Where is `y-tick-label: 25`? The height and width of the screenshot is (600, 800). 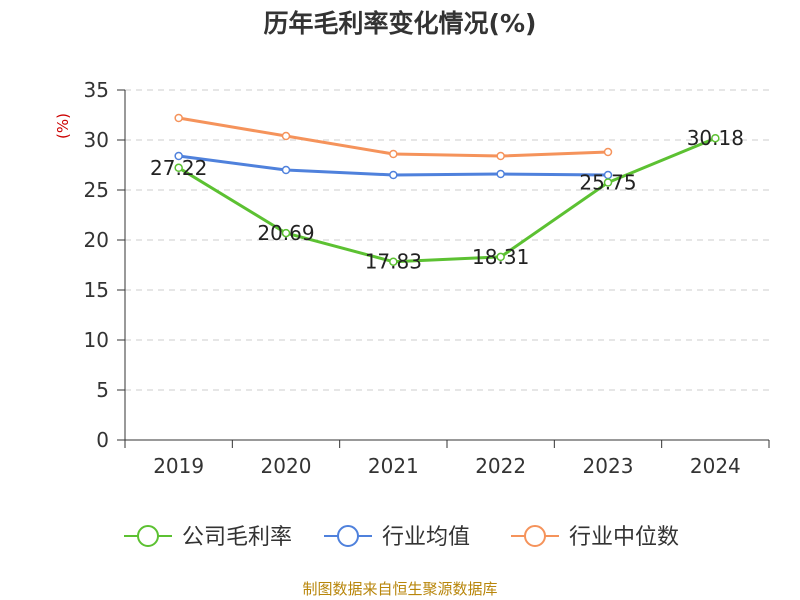
y-tick-label: 25 is located at coordinates (96, 190).